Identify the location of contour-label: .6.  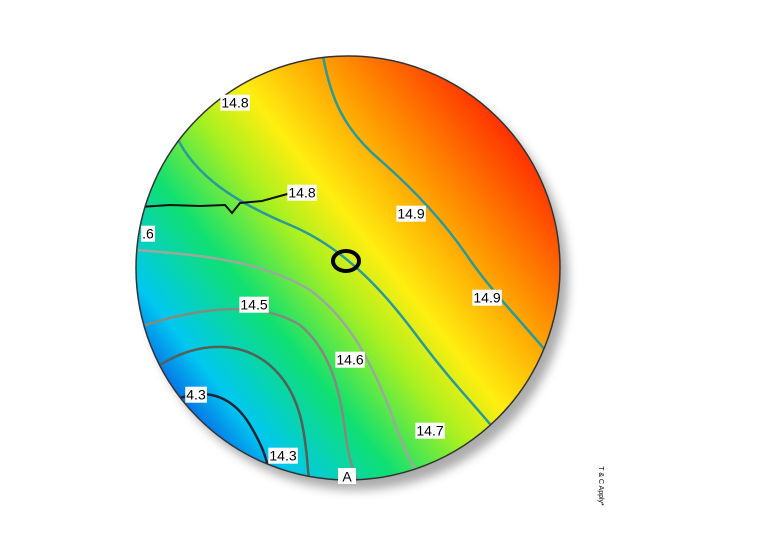
(148, 234).